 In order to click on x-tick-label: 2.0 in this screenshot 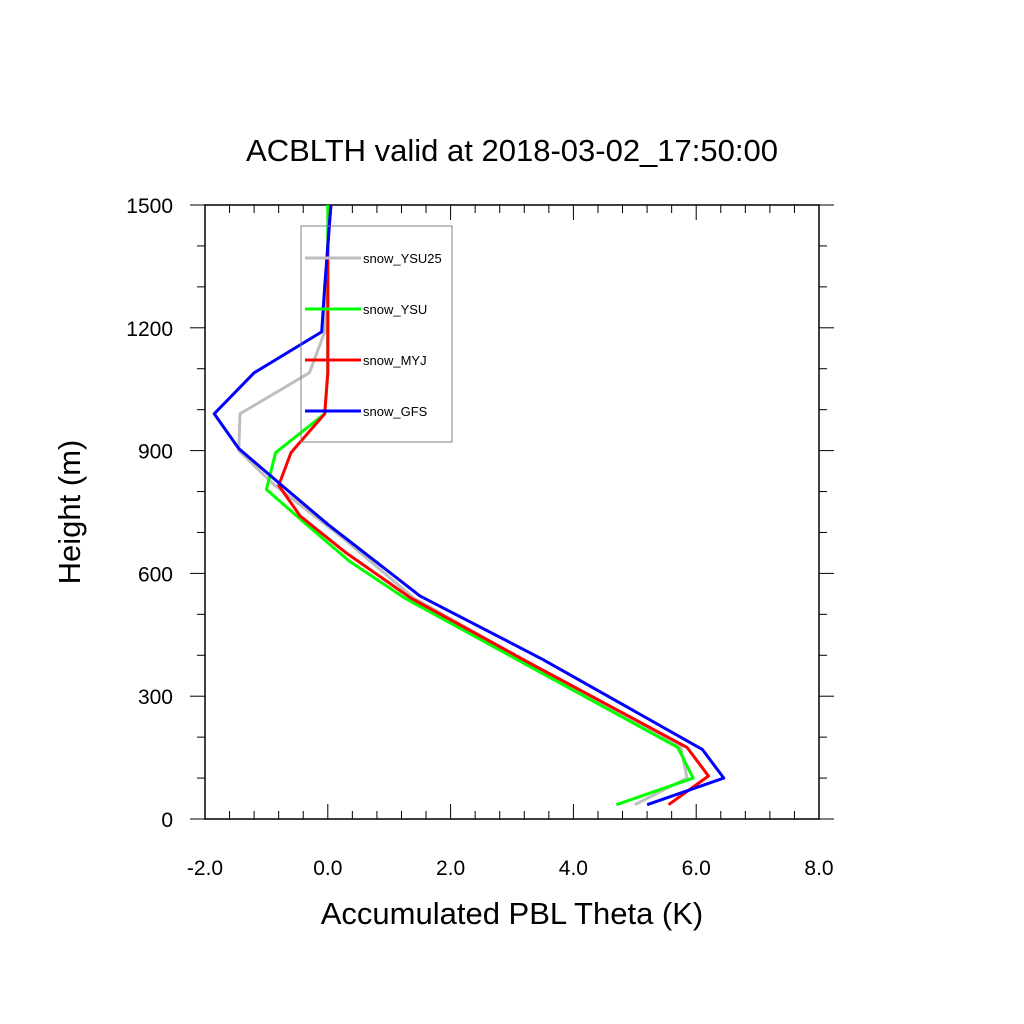, I will do `click(450, 868)`.